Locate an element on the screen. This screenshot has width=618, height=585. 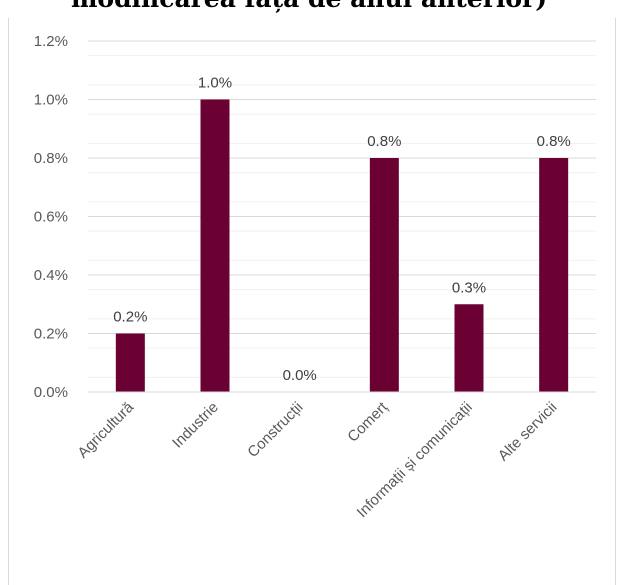
category-label: Alte servicii is located at coordinates (528, 432).